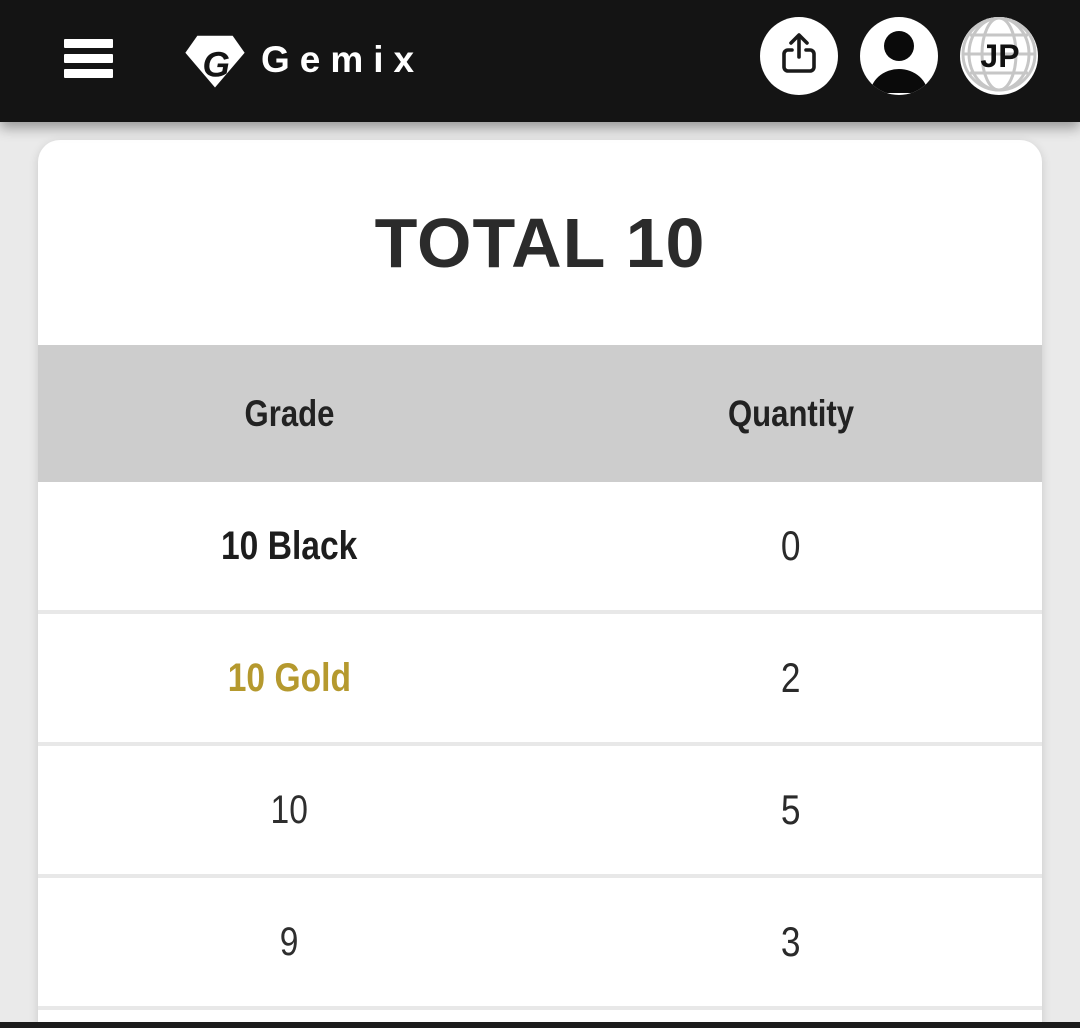  I want to click on table-row: 10 Gold 2, so click(540, 680).